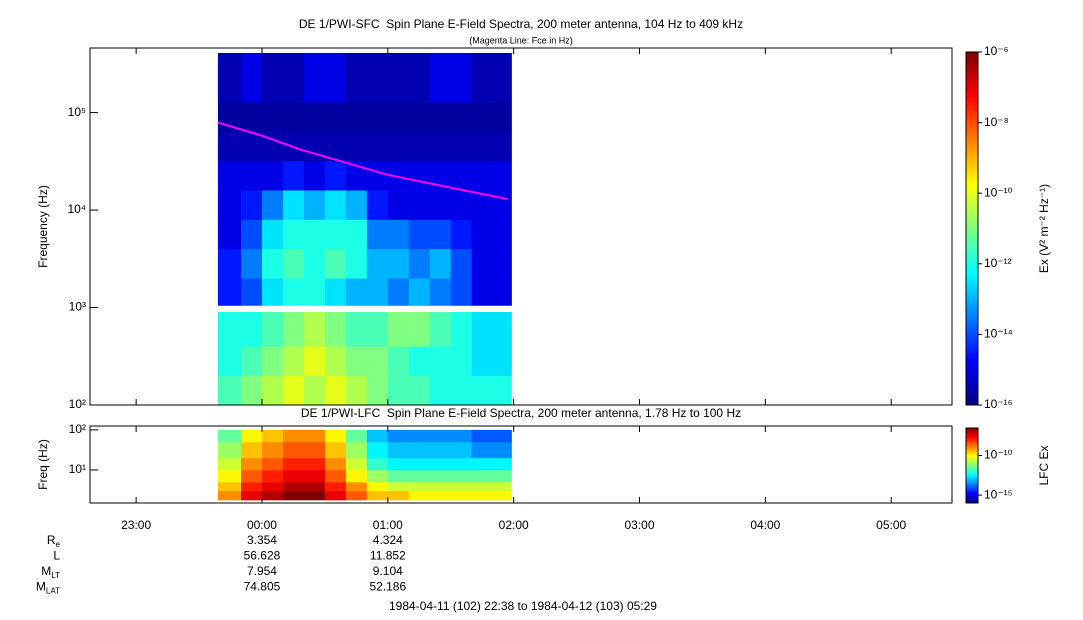  What do you see at coordinates (388, 571) in the screenshot?
I see `ephemeris-value: 9.104` at bounding box center [388, 571].